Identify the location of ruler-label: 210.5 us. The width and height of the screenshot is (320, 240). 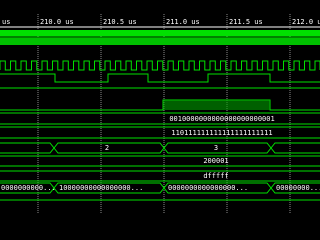
(120, 22).